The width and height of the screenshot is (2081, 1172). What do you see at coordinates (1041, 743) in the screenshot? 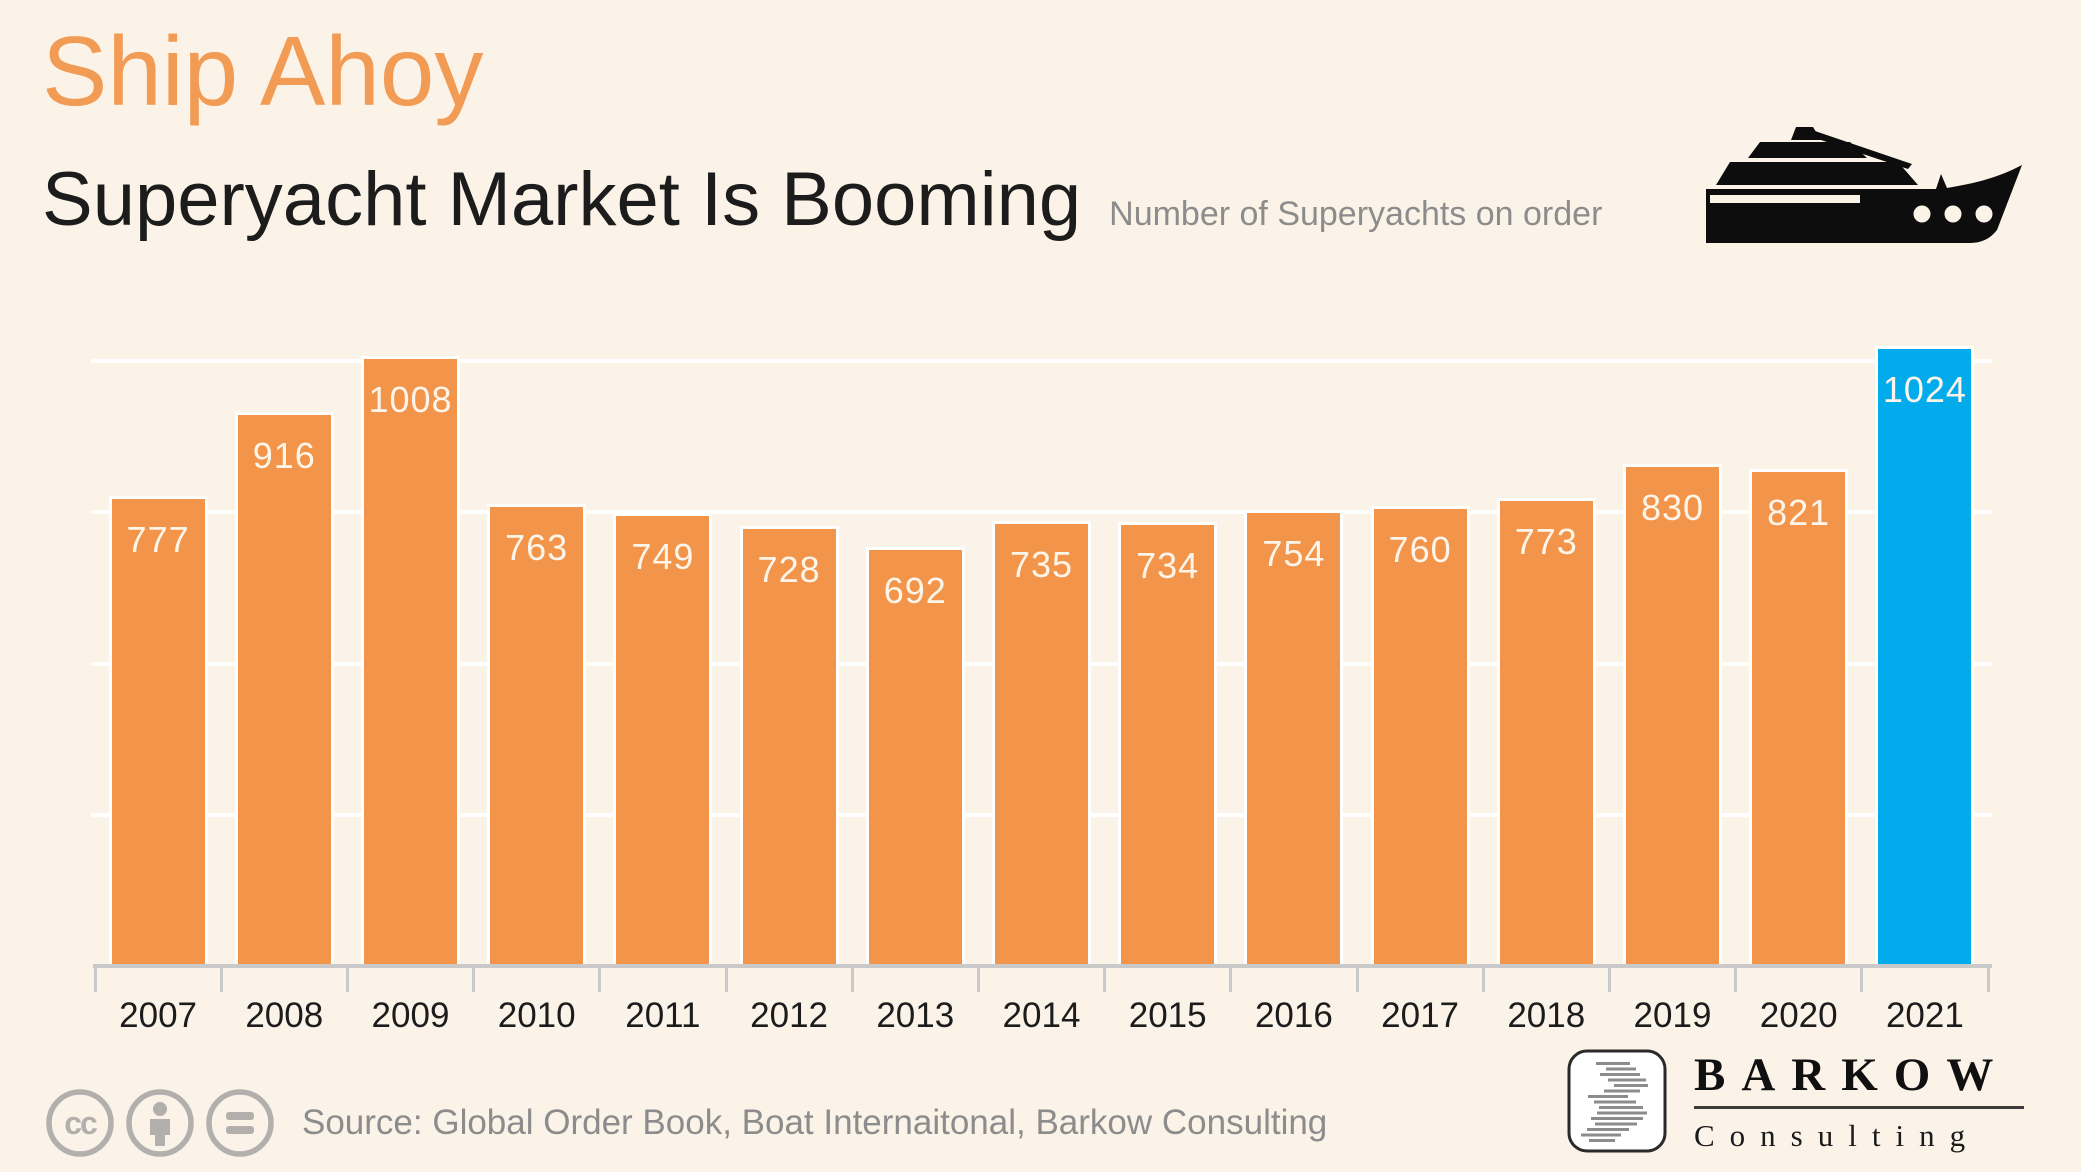
I see `bar-2014: 735` at bounding box center [1041, 743].